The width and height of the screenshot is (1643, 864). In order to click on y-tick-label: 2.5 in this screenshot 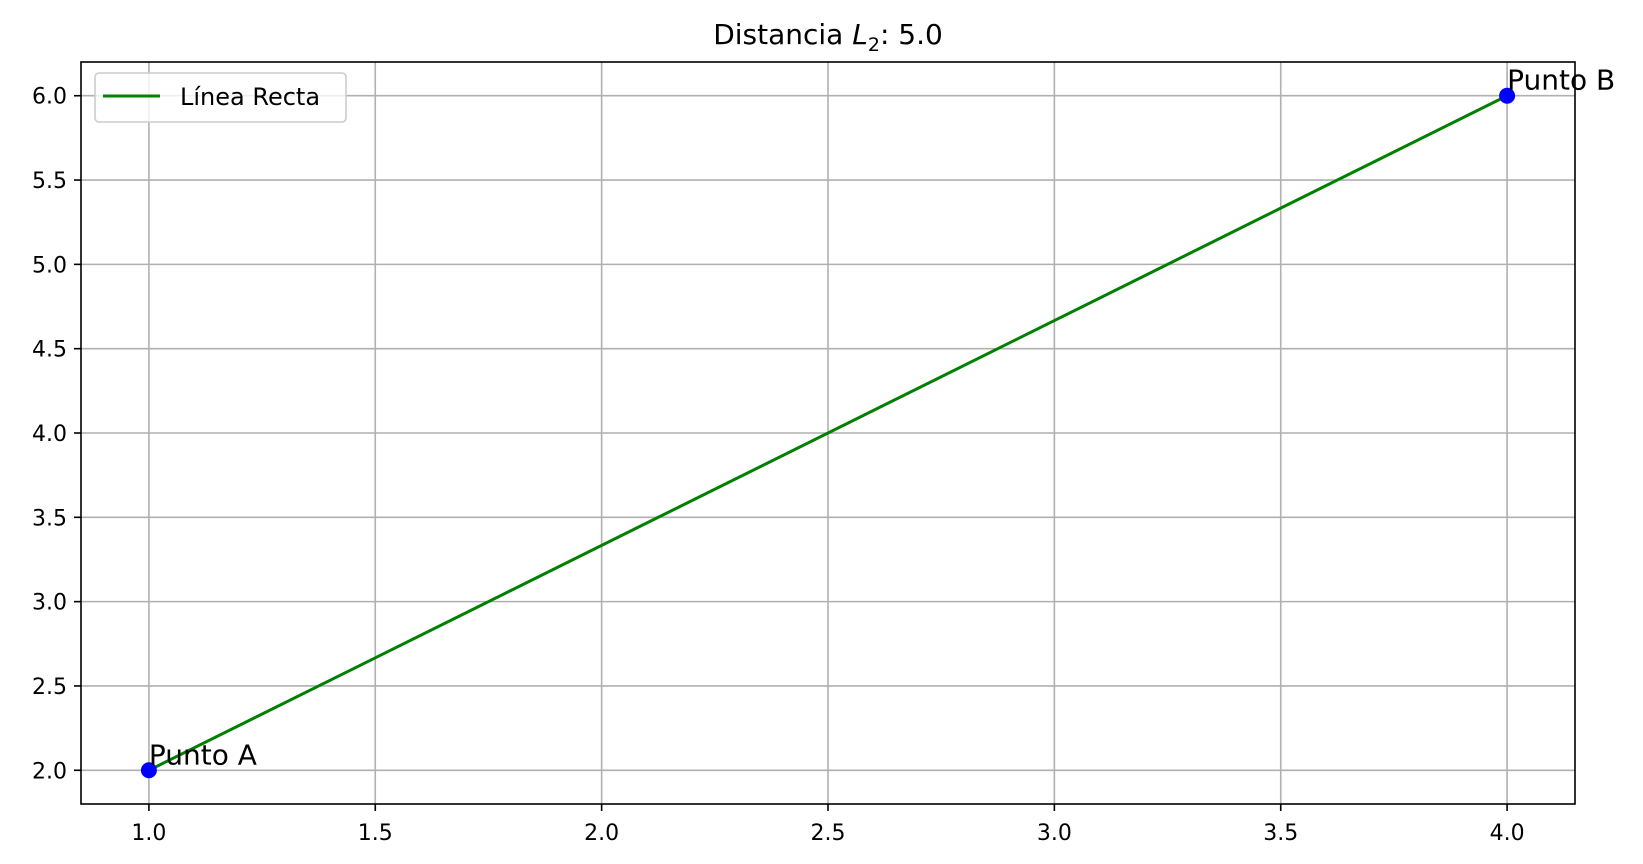, I will do `click(49, 687)`.